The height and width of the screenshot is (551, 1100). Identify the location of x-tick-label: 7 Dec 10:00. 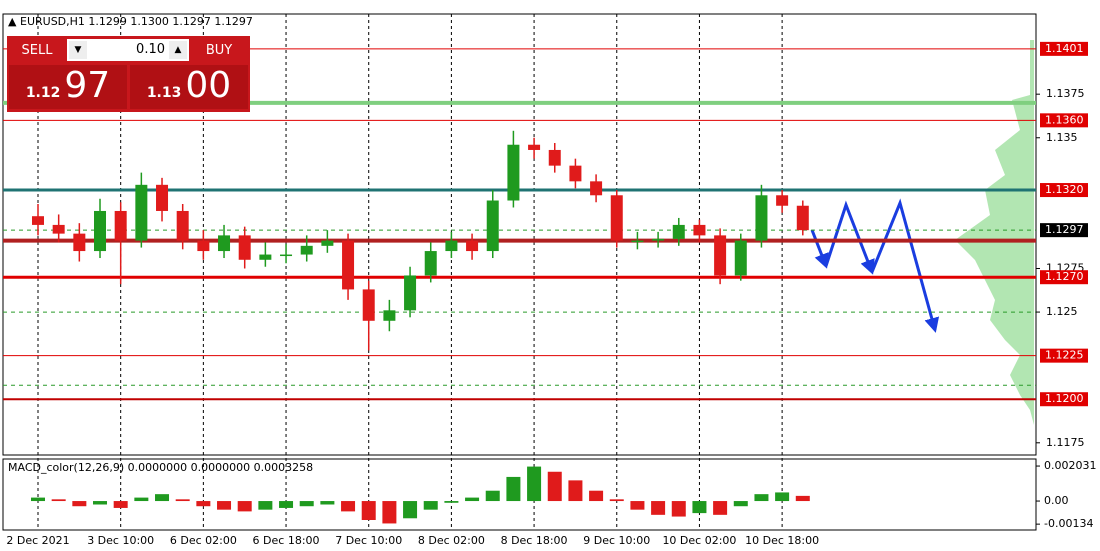
(368, 540).